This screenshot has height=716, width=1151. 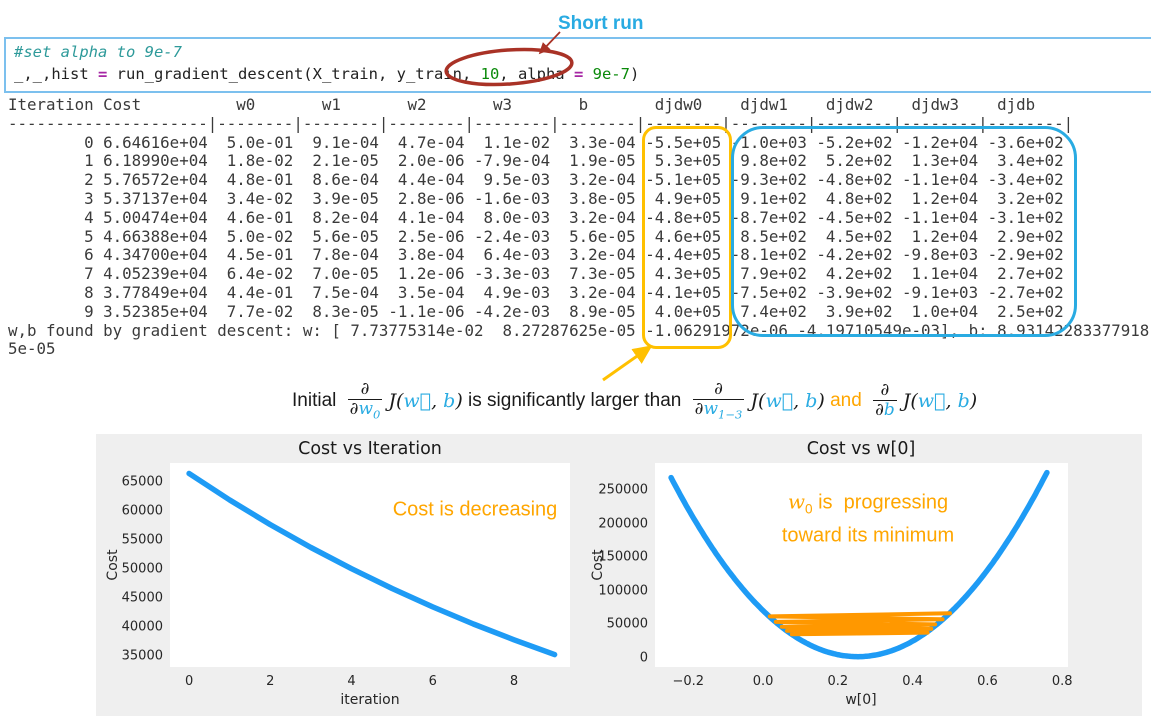 I want to click on y-tick-label: 40000, so click(x=142, y=627).